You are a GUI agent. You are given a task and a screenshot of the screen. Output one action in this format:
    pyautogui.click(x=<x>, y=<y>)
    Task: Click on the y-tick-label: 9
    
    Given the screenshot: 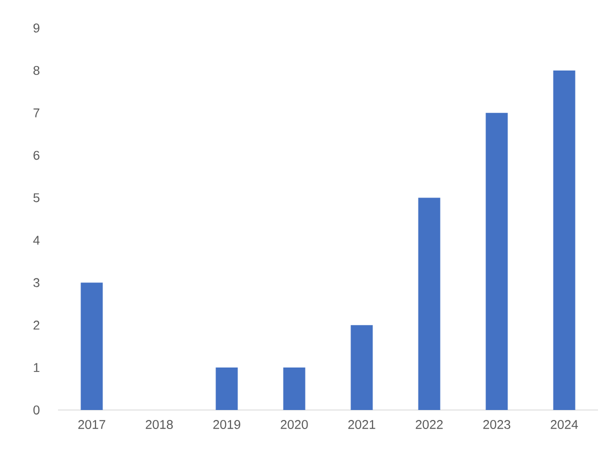 What is the action you would take?
    pyautogui.click(x=37, y=28)
    